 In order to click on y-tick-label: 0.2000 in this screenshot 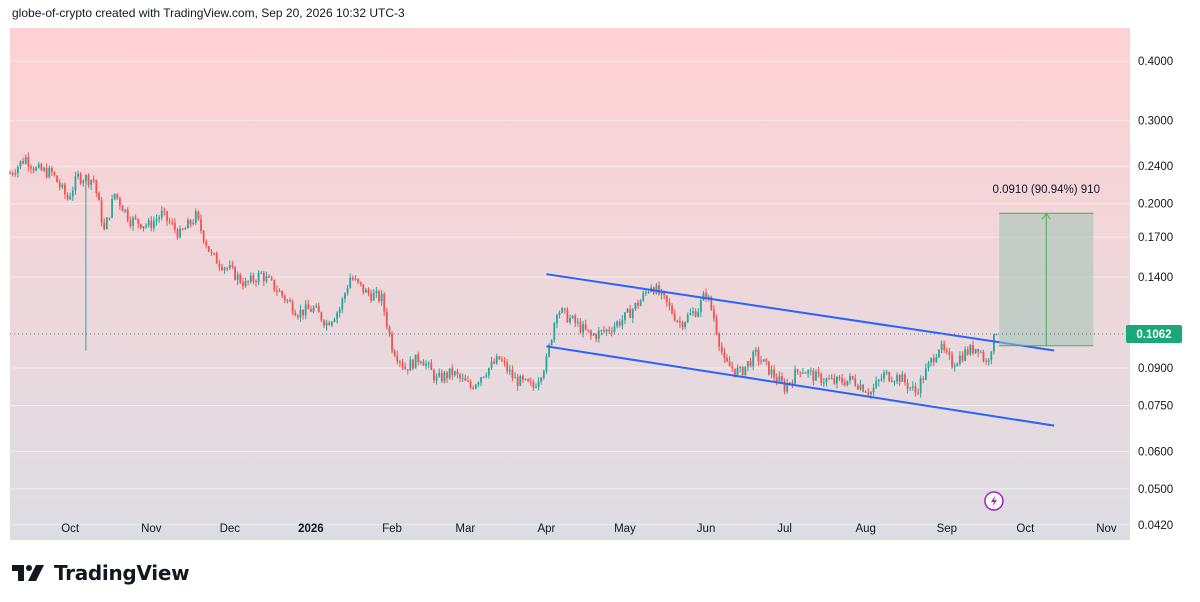, I will do `click(1155, 205)`.